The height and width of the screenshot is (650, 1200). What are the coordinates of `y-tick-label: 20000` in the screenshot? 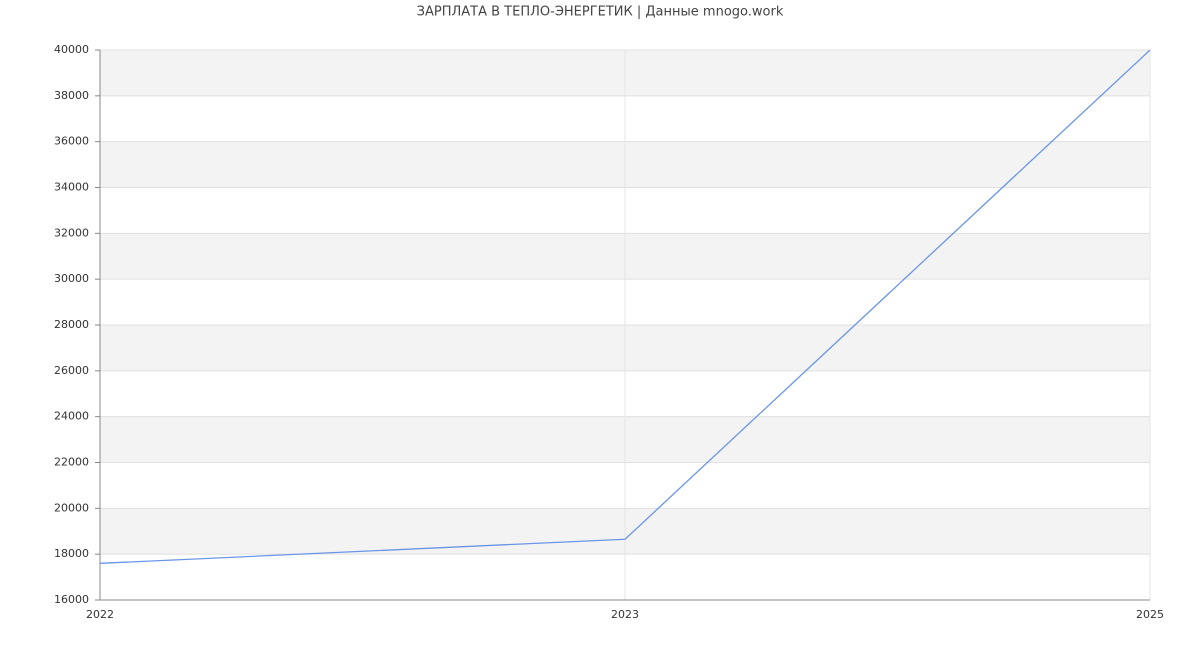 It's located at (71, 507).